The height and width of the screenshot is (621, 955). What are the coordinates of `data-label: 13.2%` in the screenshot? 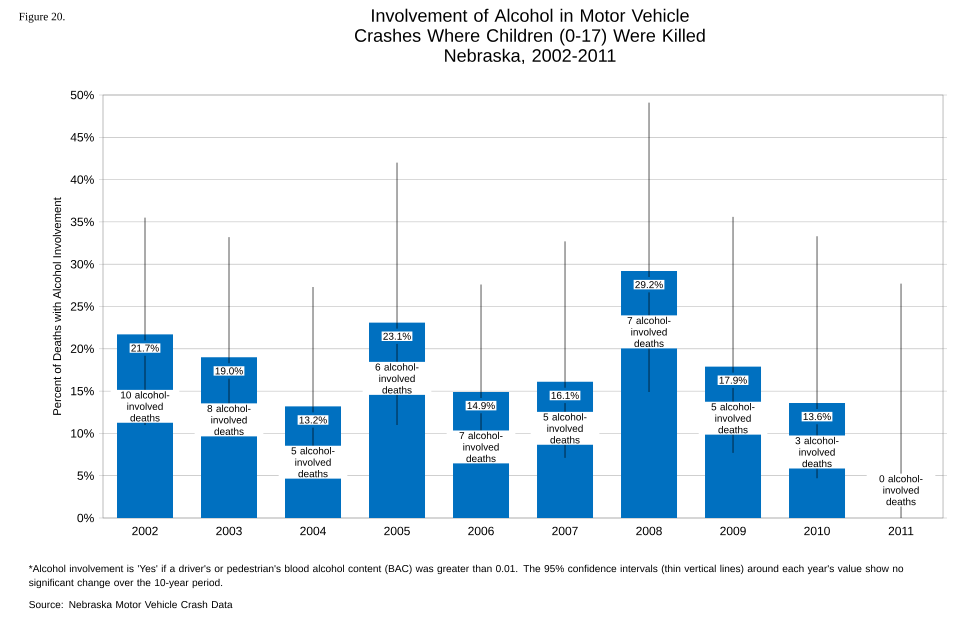 It's located at (313, 420).